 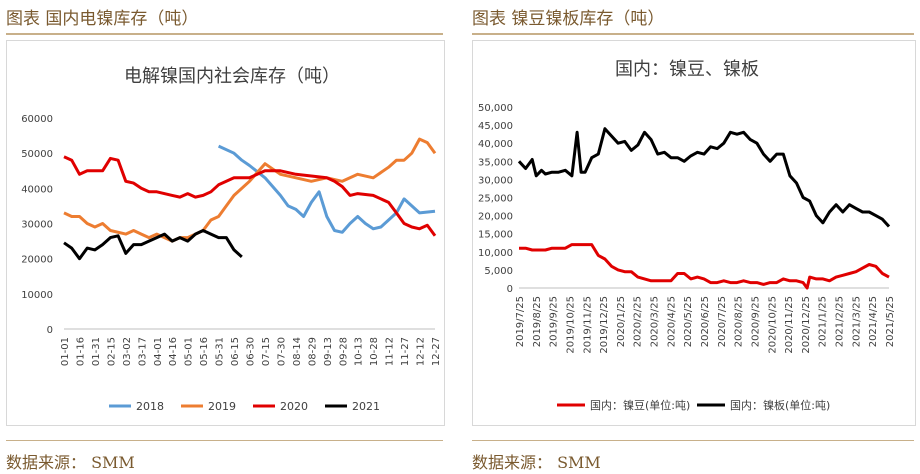 What do you see at coordinates (640, 405) in the screenshot?
I see `legend-label: 国内：镍豆(单位:吨)` at bounding box center [640, 405].